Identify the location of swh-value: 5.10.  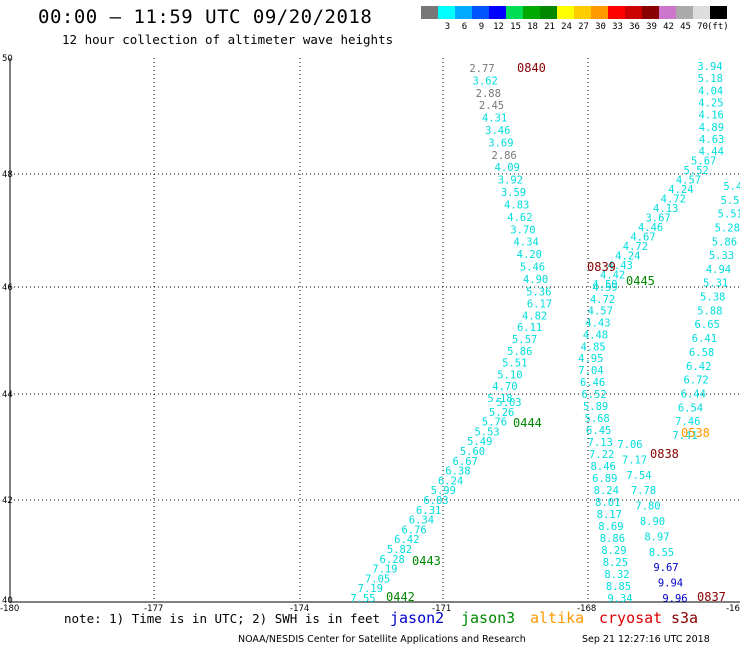
(509, 375).